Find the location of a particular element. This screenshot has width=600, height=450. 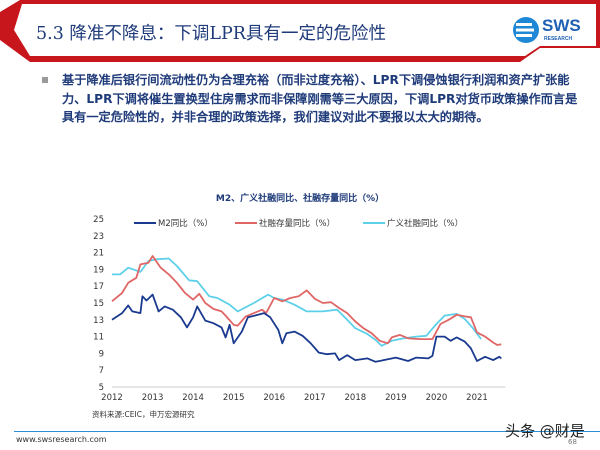

page-title: 5.3 降准不降息：下调LPR具有一定的危险性 is located at coordinates (211, 34).